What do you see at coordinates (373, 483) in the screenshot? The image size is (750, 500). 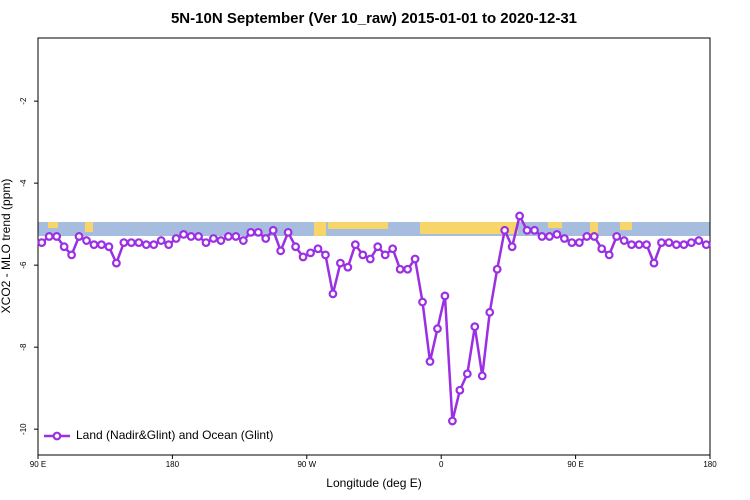 I see `x-axis-label: Longitude (deg E)` at bounding box center [373, 483].